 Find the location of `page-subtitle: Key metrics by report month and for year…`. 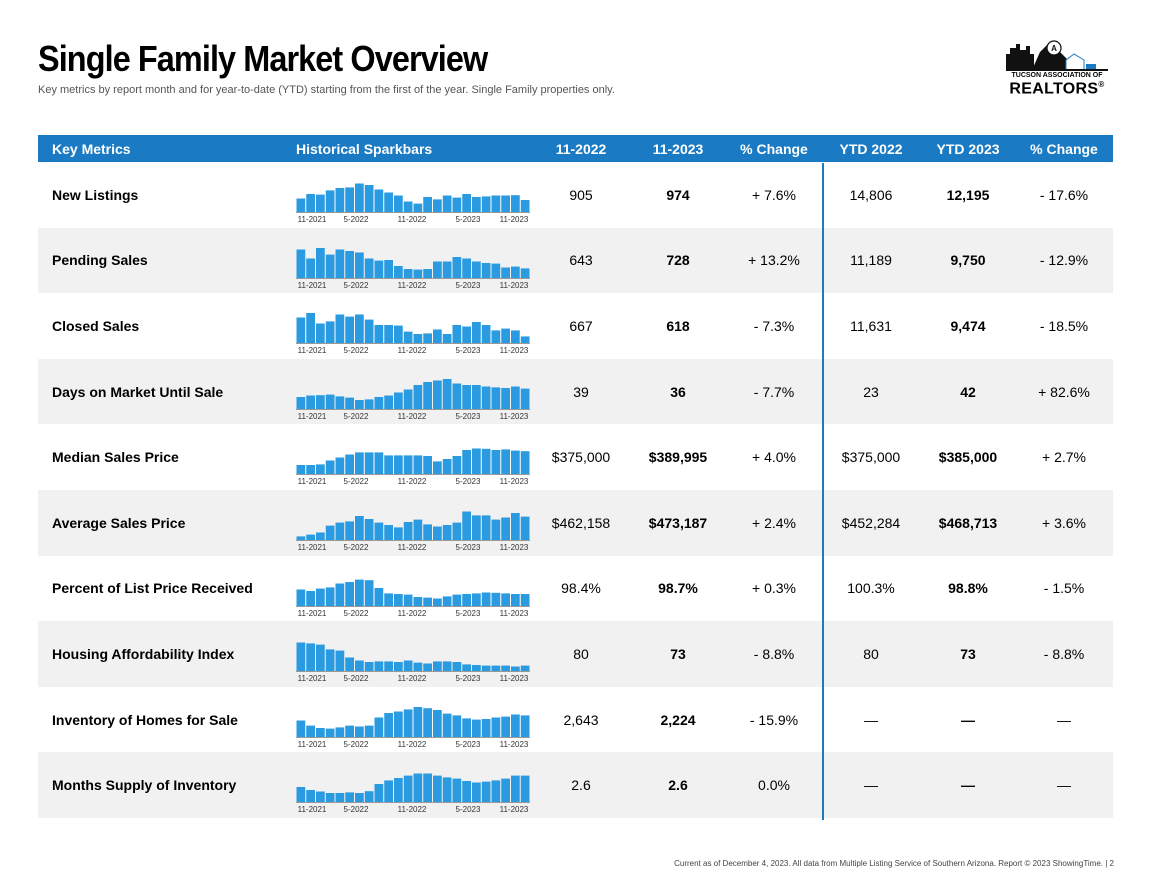

page-subtitle: Key metrics by report month and for year… is located at coordinates (326, 90).